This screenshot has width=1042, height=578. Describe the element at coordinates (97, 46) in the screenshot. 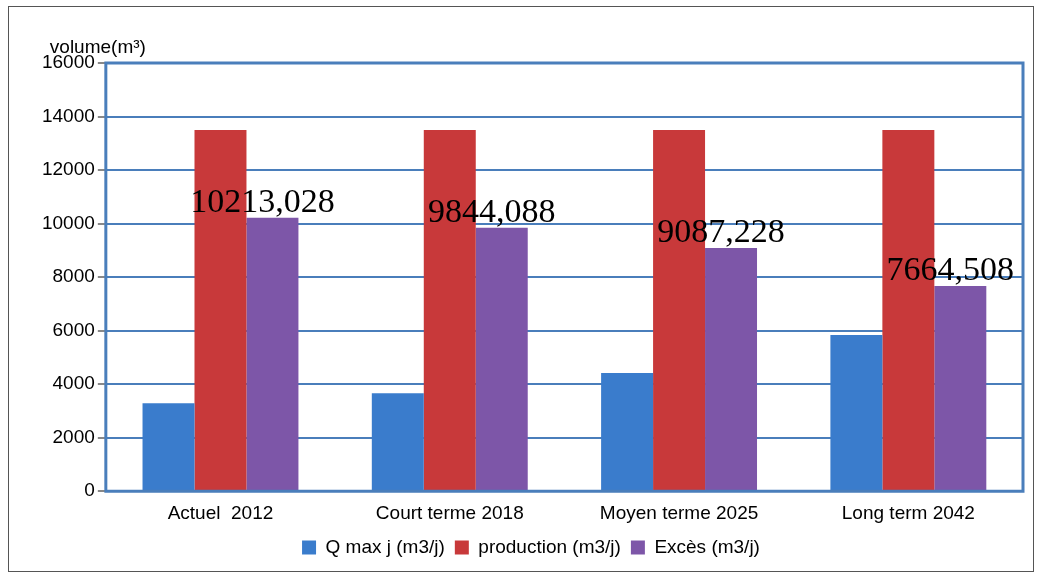

I see `y-axis-title: volume(m³)` at that location.